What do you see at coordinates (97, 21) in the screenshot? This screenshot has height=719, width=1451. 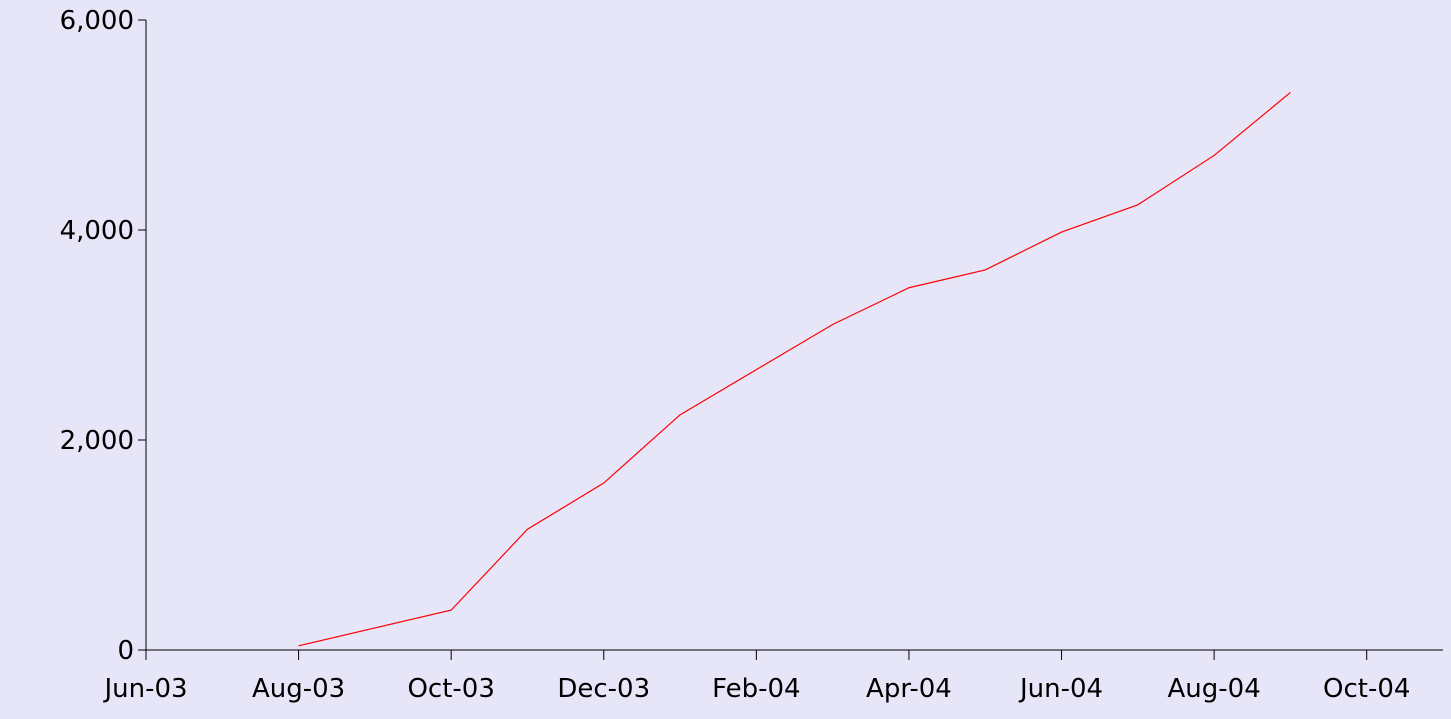 I see `y-tick-label: 6,000` at bounding box center [97, 21].